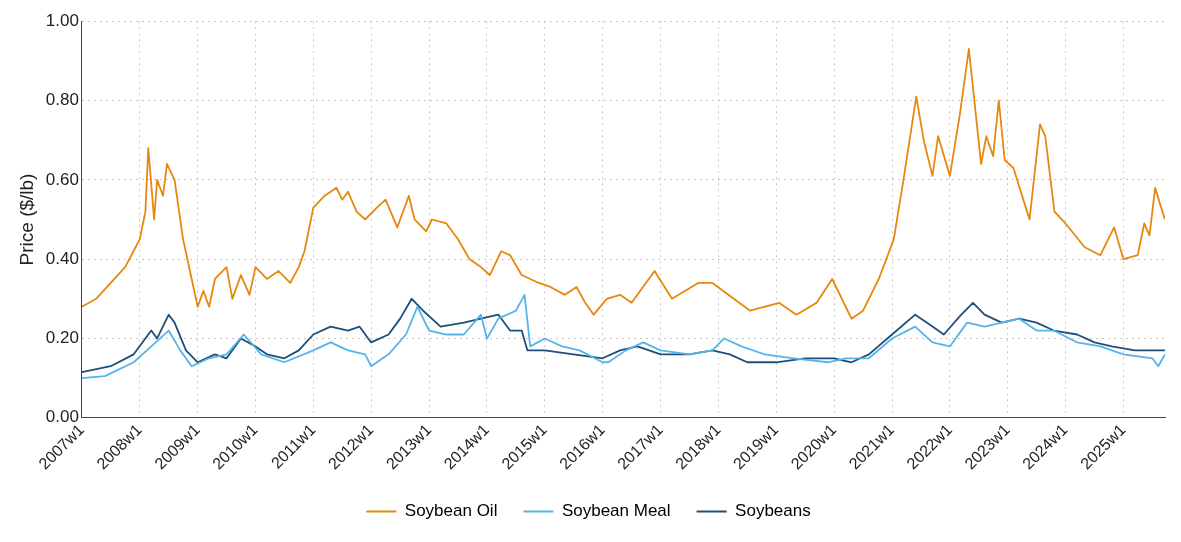  I want to click on y-tick-label: 1.00, so click(62, 20).